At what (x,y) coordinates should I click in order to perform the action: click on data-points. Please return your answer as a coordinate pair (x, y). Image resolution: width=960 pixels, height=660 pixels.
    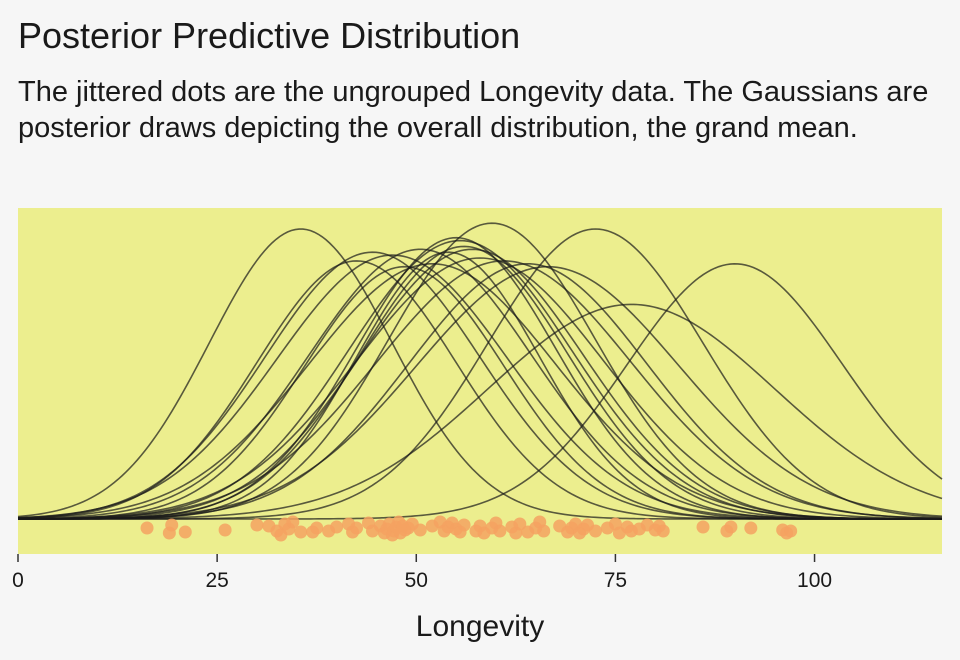
    Looking at the image, I should click on (469, 528).